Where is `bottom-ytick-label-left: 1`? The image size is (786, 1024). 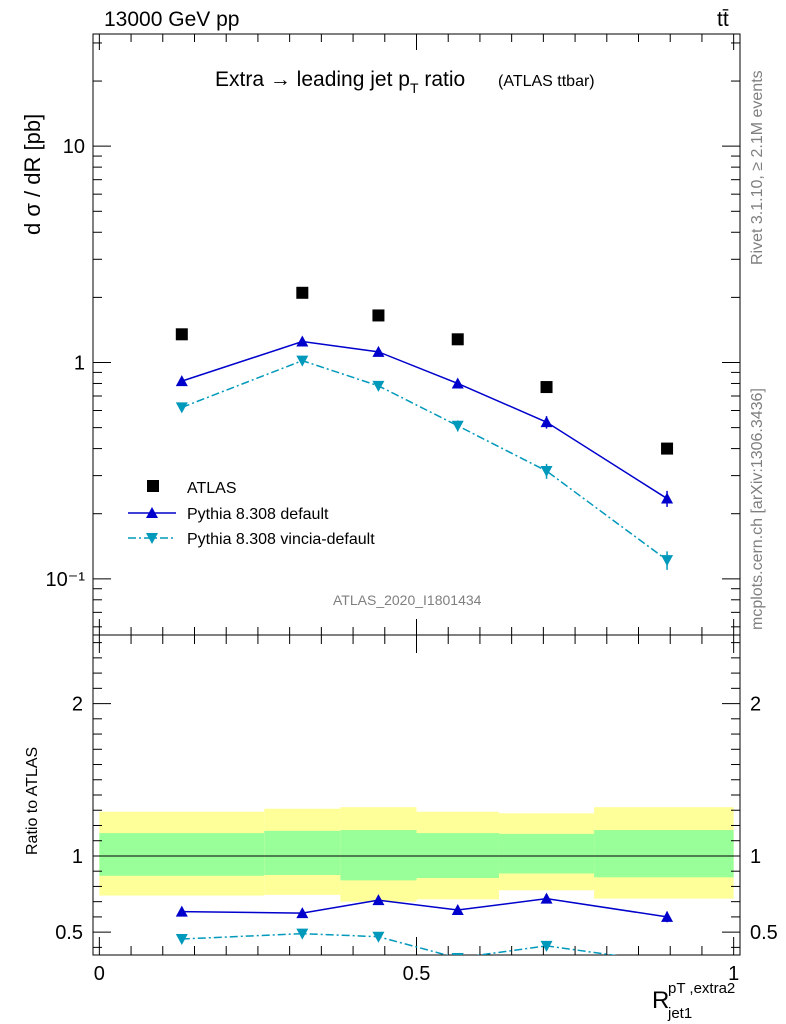 bottom-ytick-label-left: 1 is located at coordinates (77, 857).